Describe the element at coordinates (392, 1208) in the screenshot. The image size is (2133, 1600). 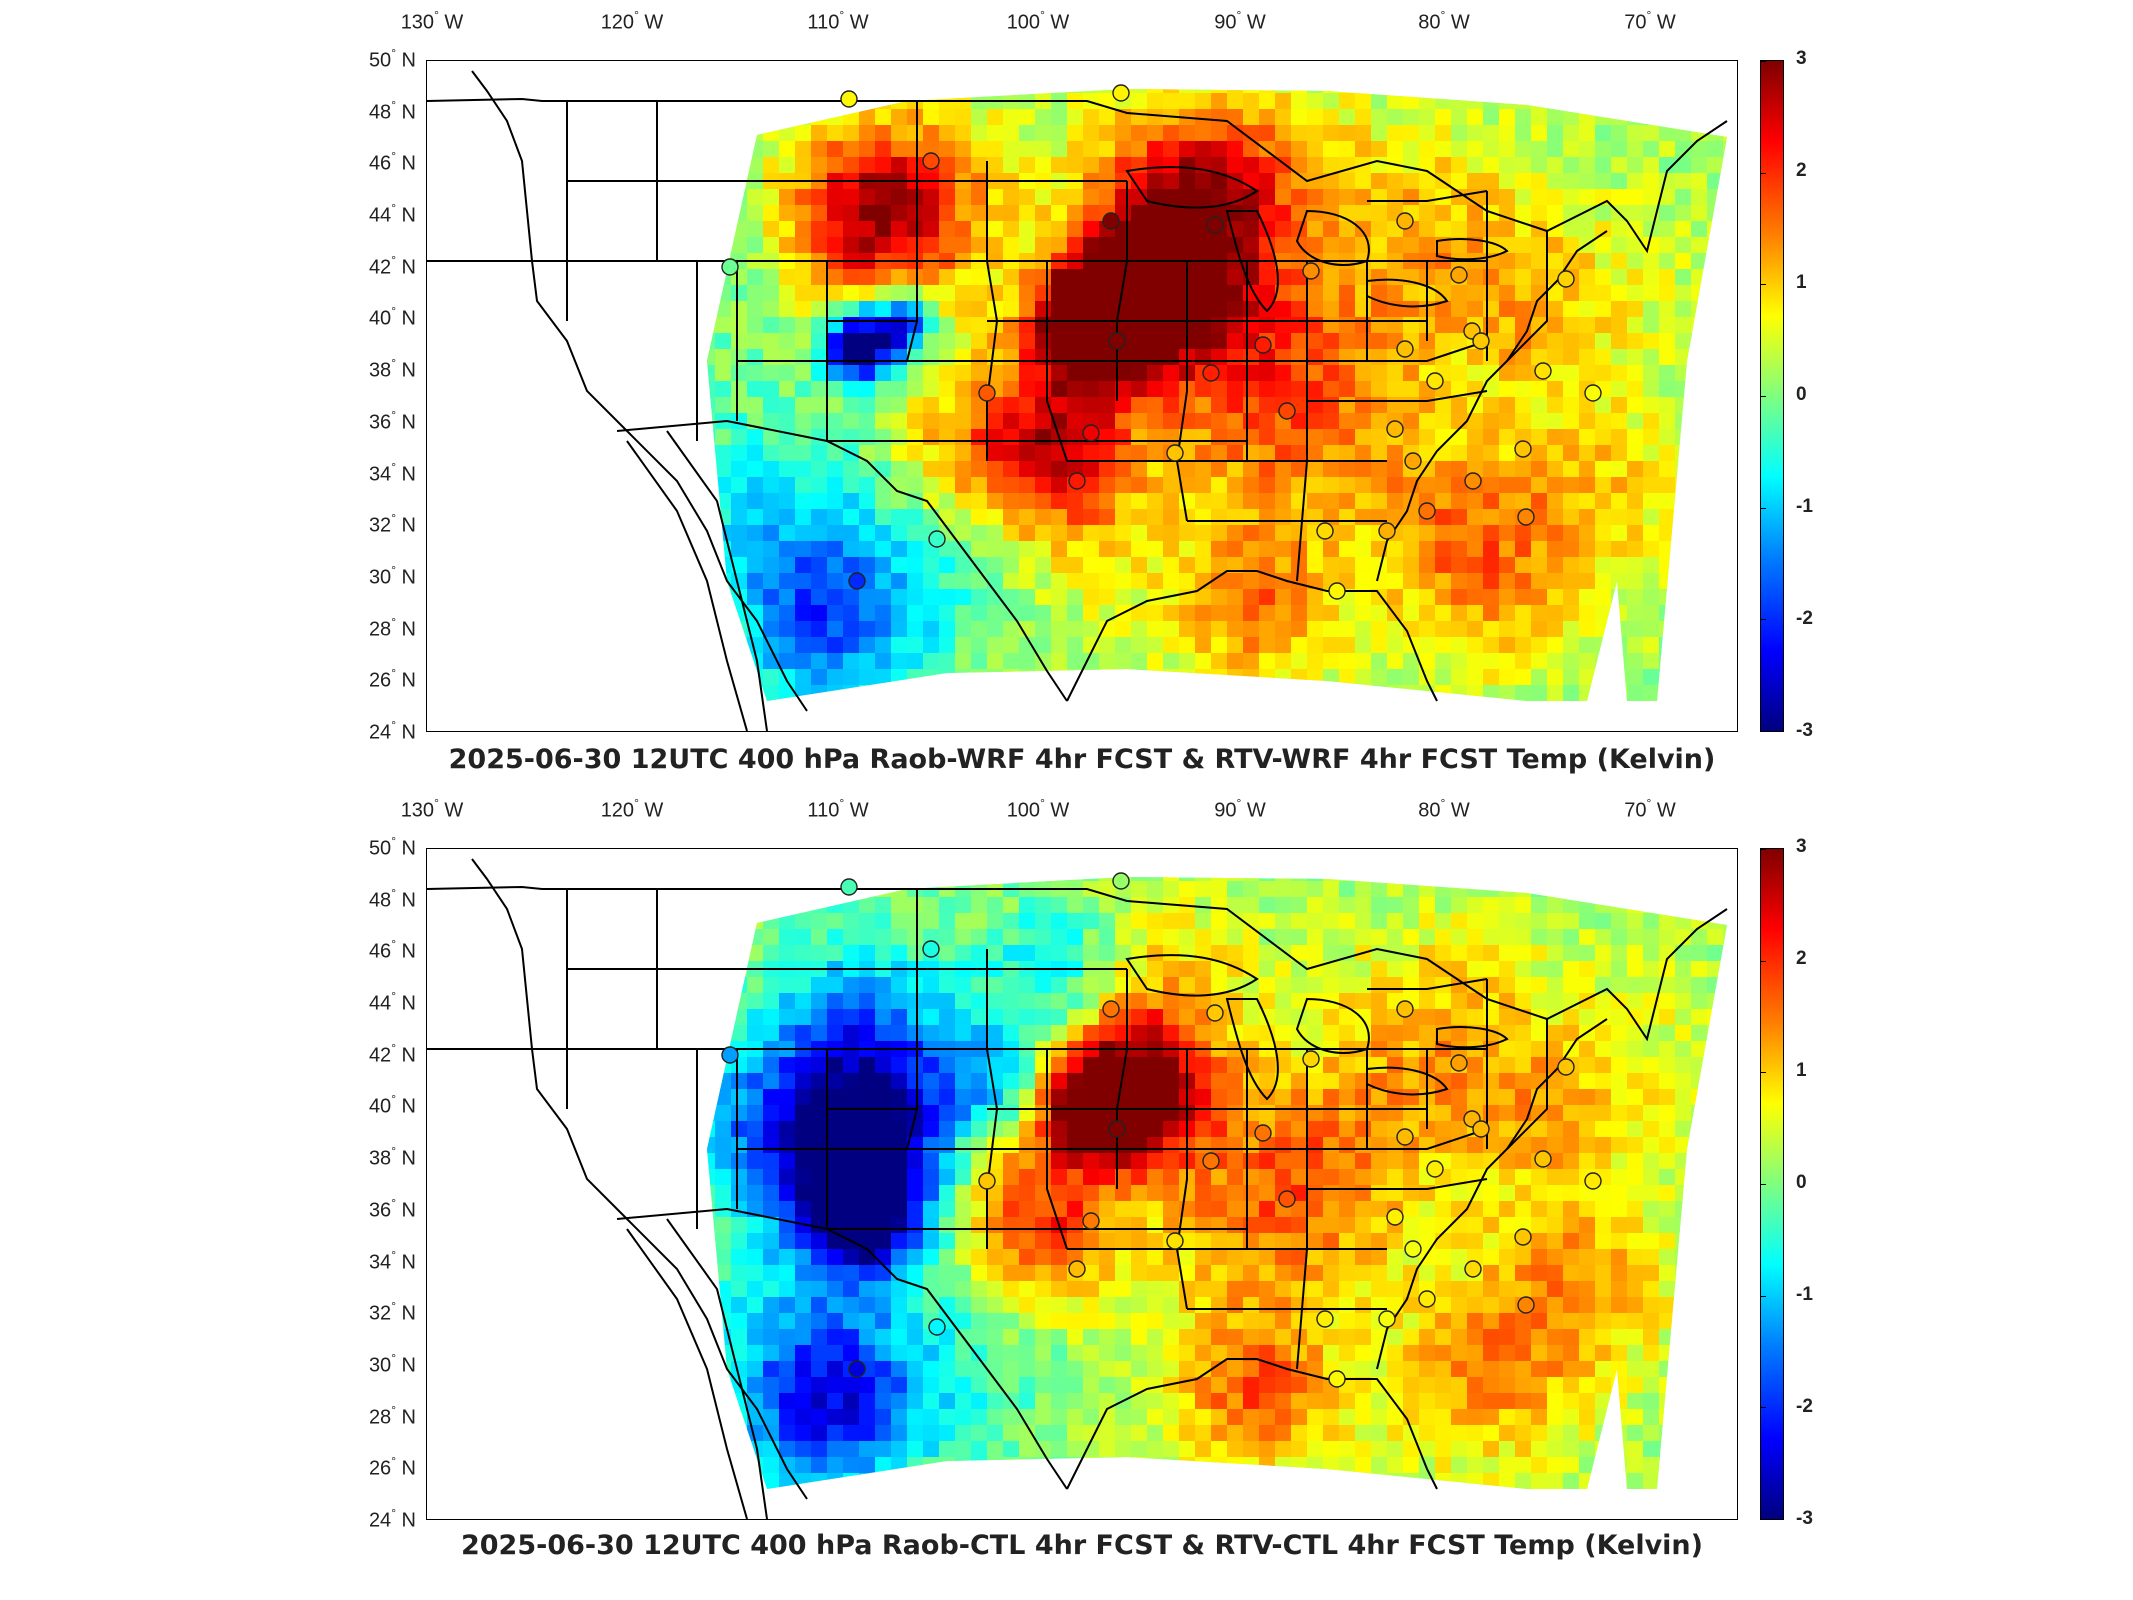
I see `latitude-label: 36° N` at that location.